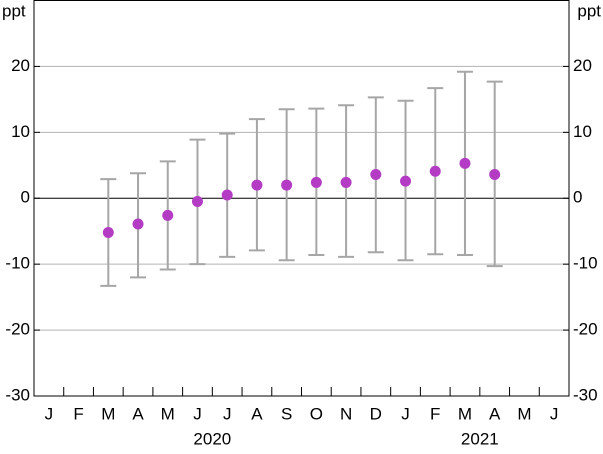 This screenshot has height=454, width=603. I want to click on x-tick-label: D, so click(376, 413).